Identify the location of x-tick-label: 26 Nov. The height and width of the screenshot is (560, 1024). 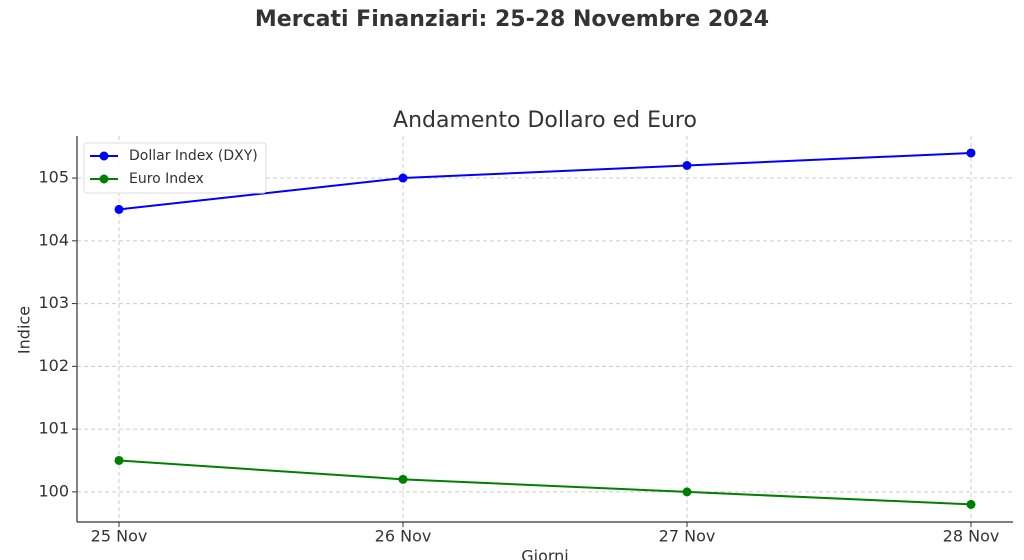
(403, 536).